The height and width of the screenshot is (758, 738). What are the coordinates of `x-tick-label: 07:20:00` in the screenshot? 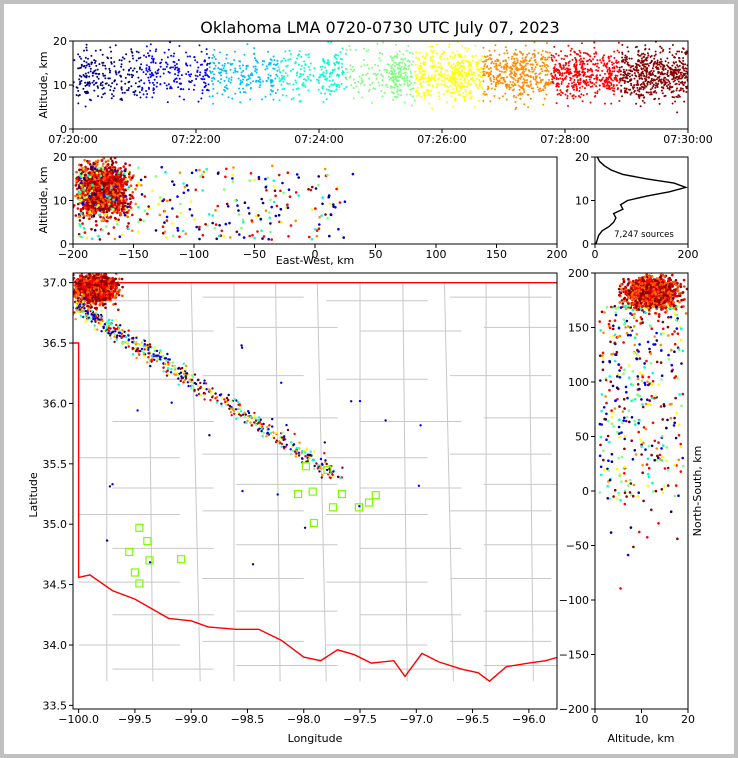 It's located at (72, 139).